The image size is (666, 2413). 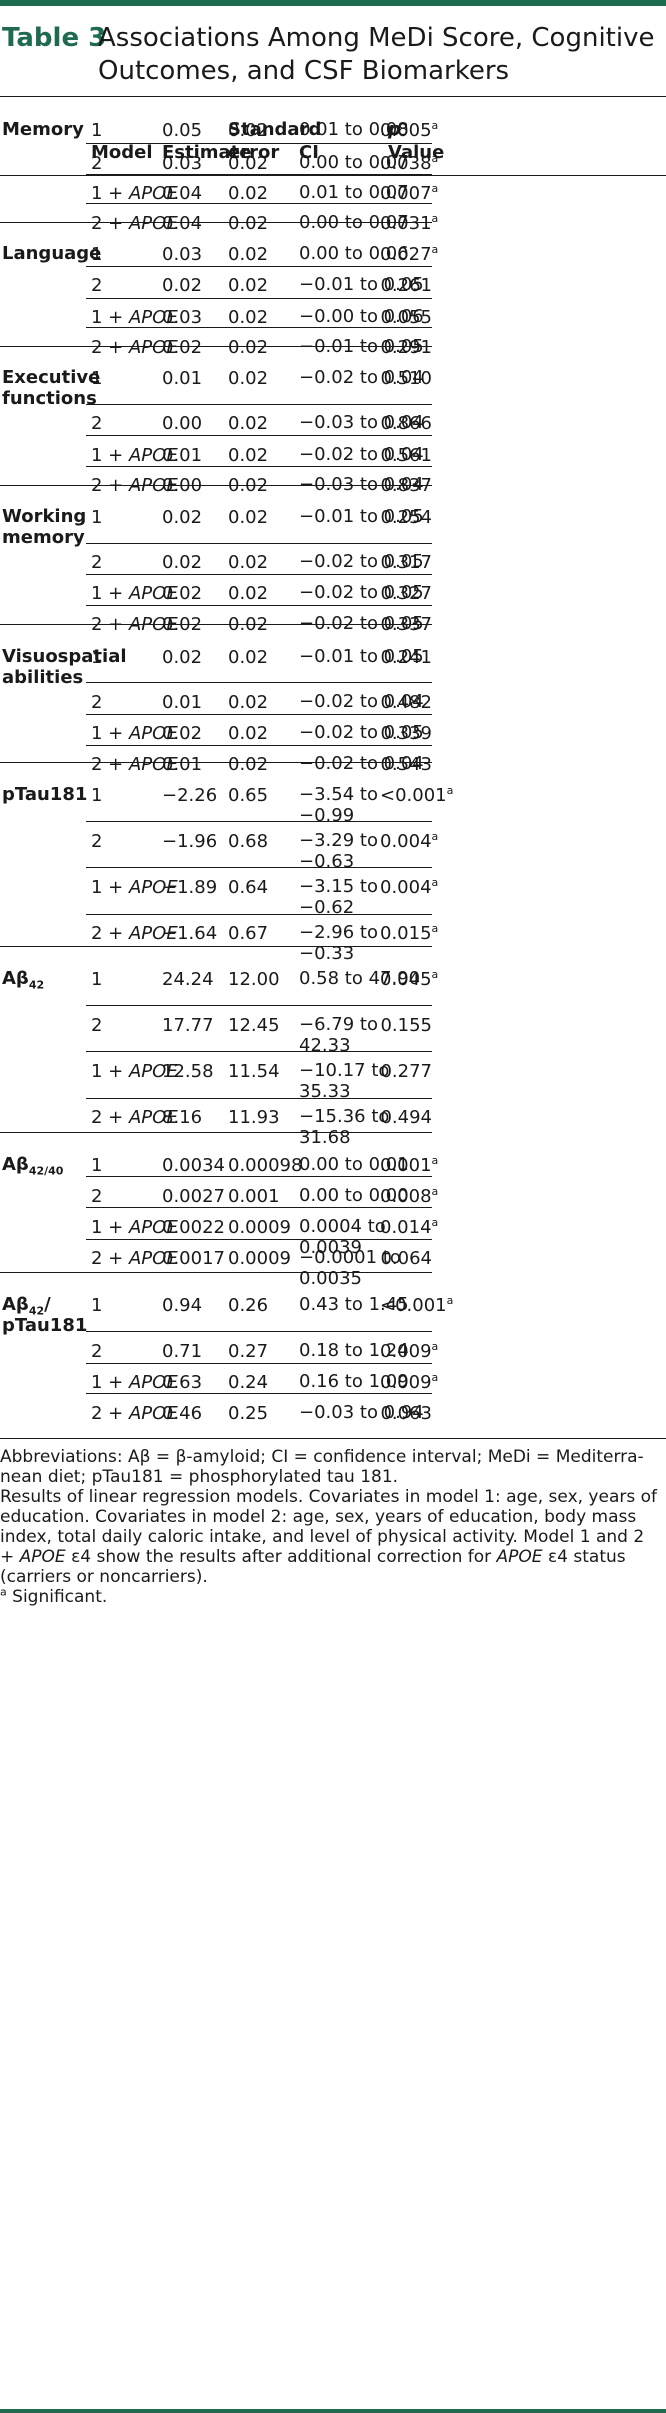 What do you see at coordinates (43, 1165) in the screenshot?
I see `group-label: Aβ42/40` at bounding box center [43, 1165].